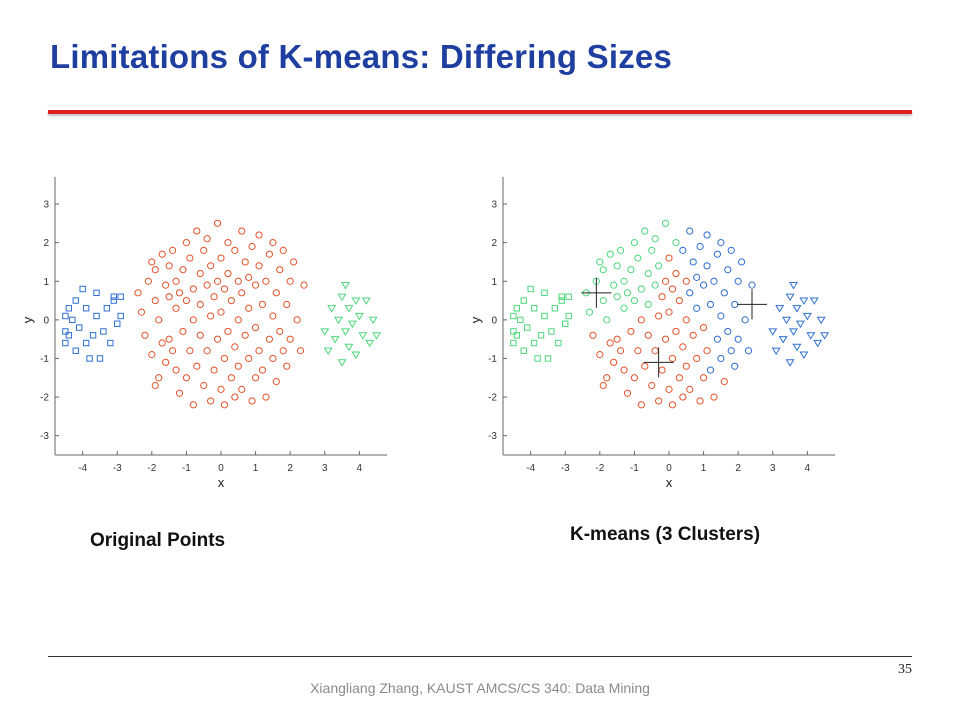 The width and height of the screenshot is (960, 720). What do you see at coordinates (117, 468) in the screenshot?
I see `x-tick-label: -3` at bounding box center [117, 468].